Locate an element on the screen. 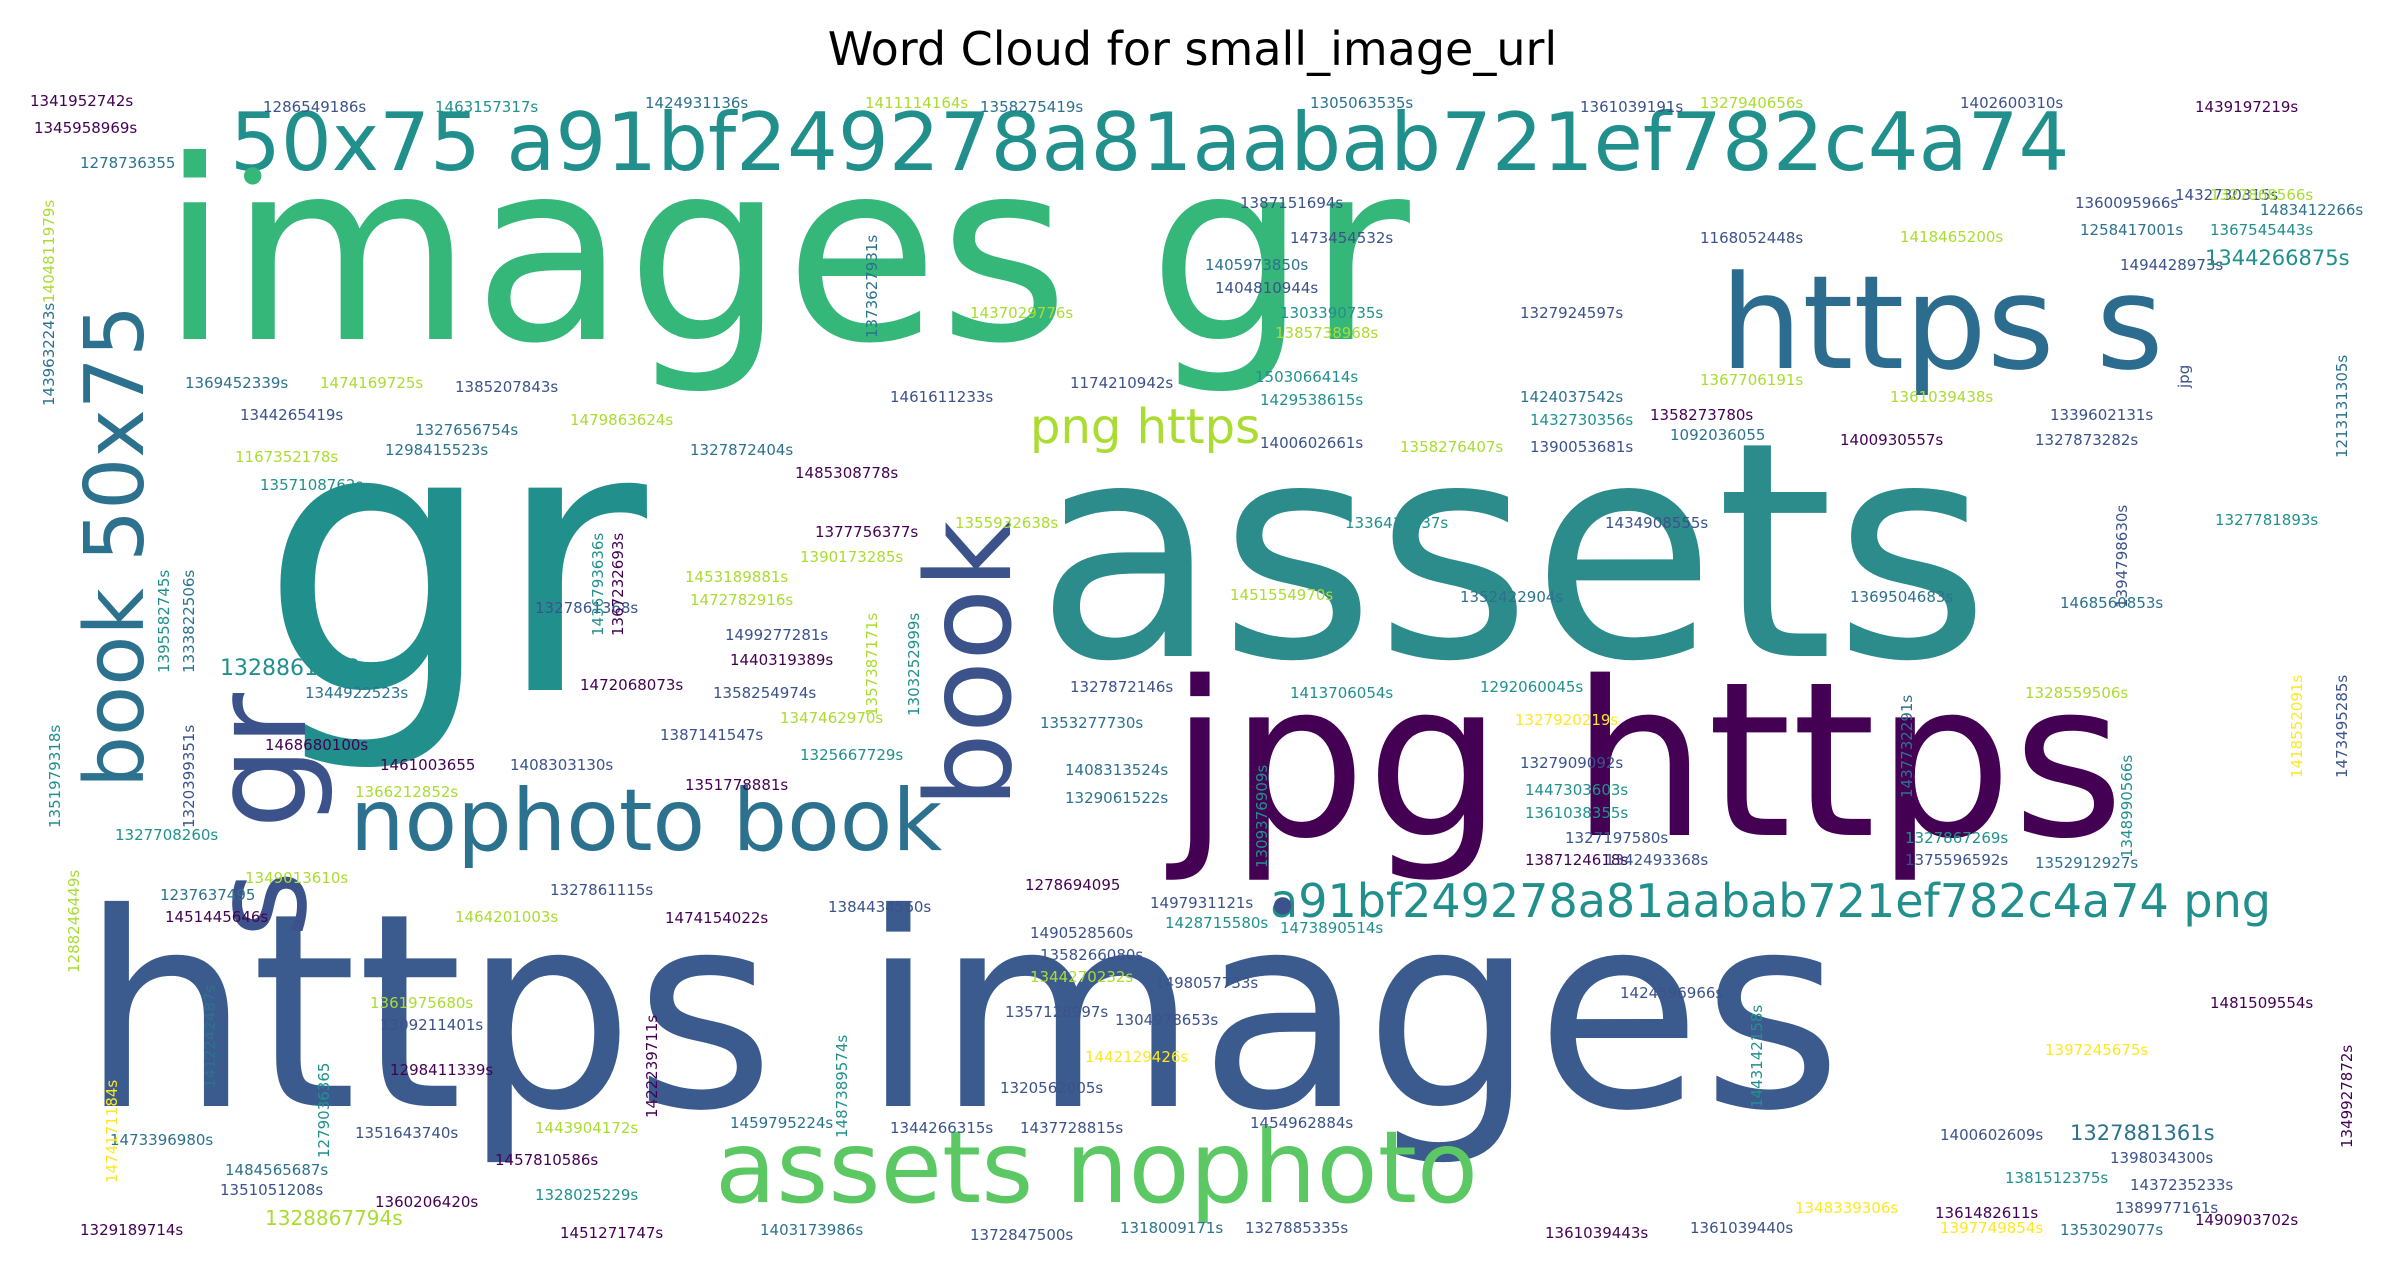  small-word: 1411114164s is located at coordinates (917, 103).